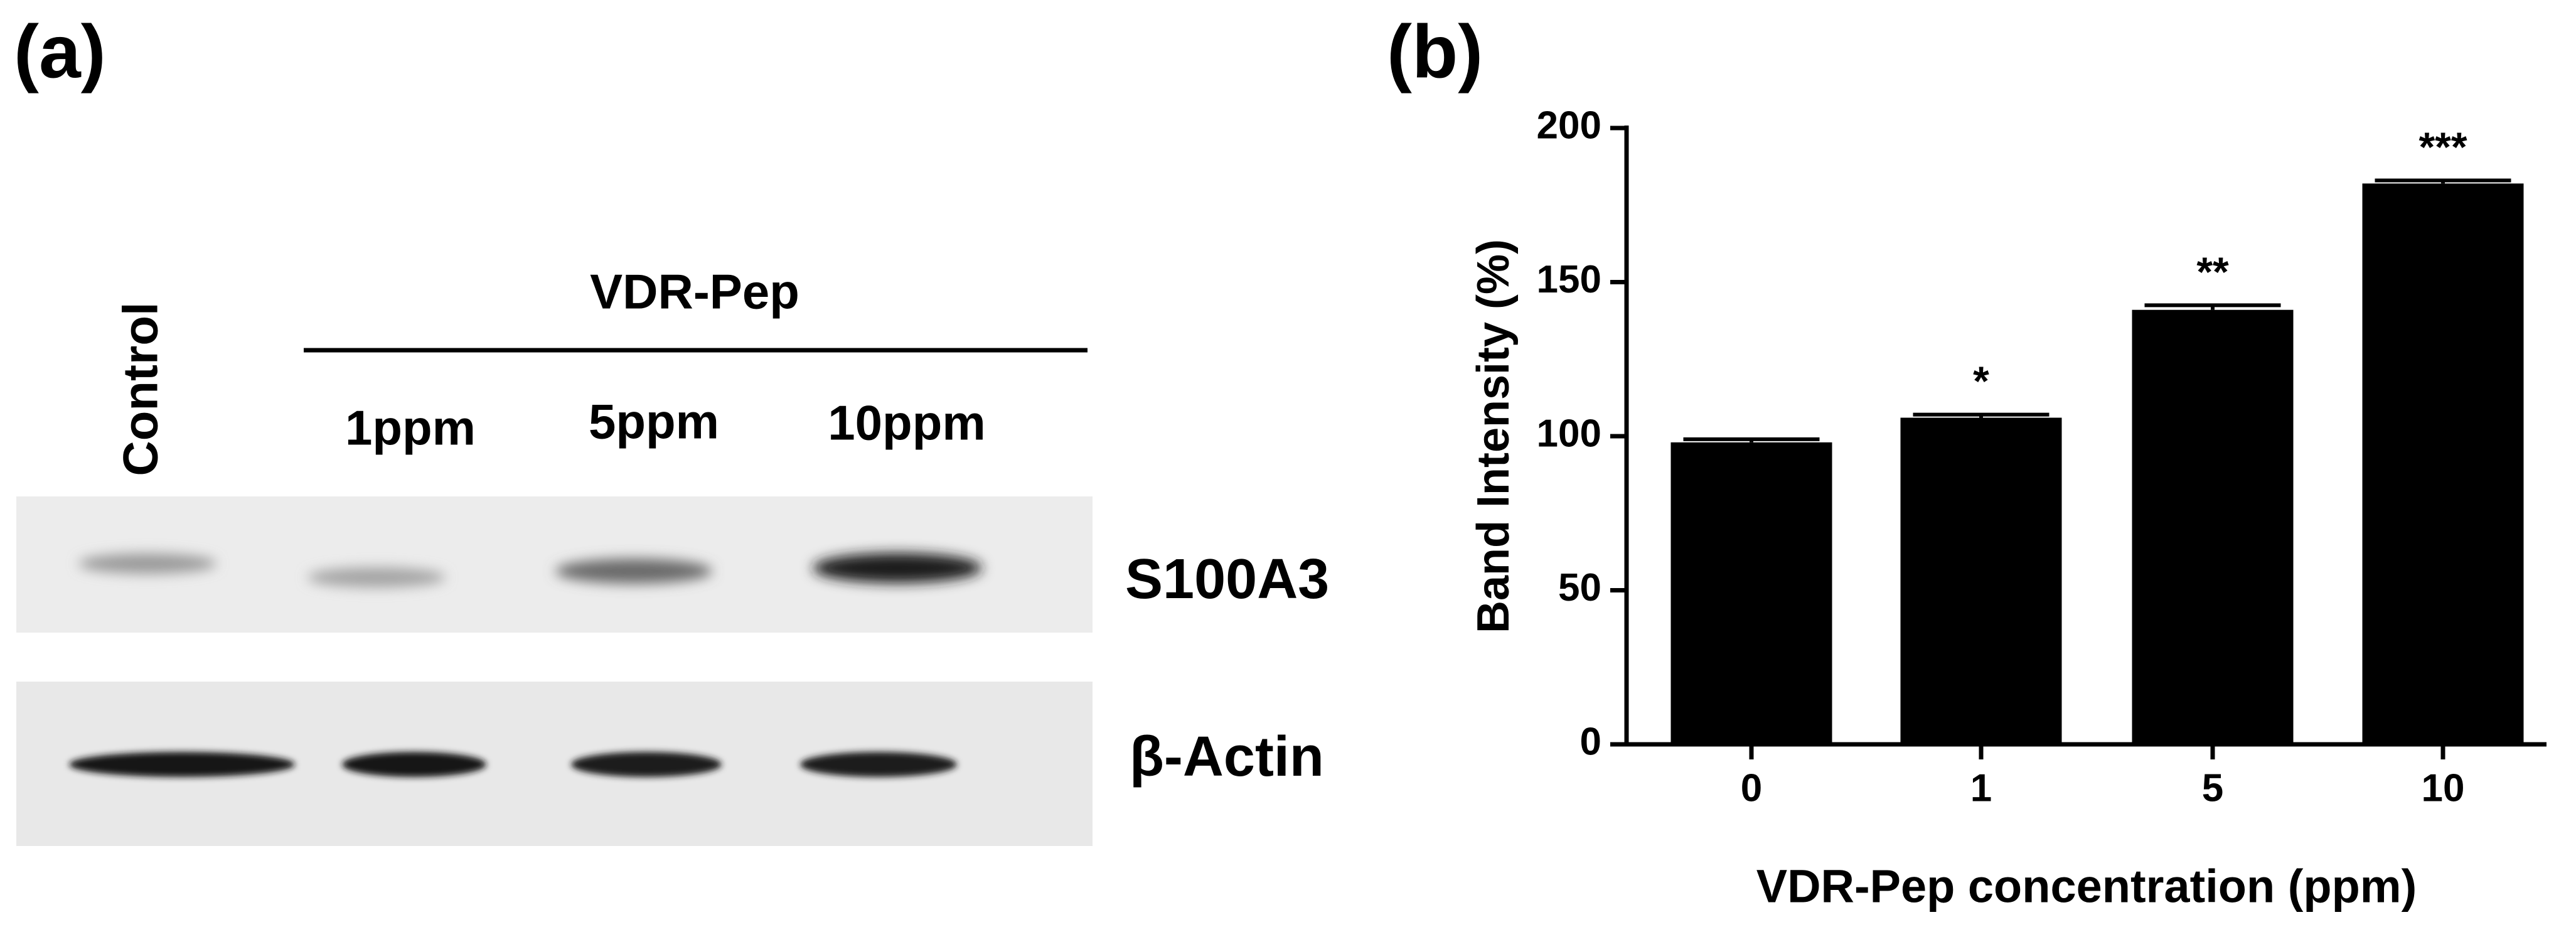  What do you see at coordinates (554, 564) in the screenshot?
I see `blot-s100a3` at bounding box center [554, 564].